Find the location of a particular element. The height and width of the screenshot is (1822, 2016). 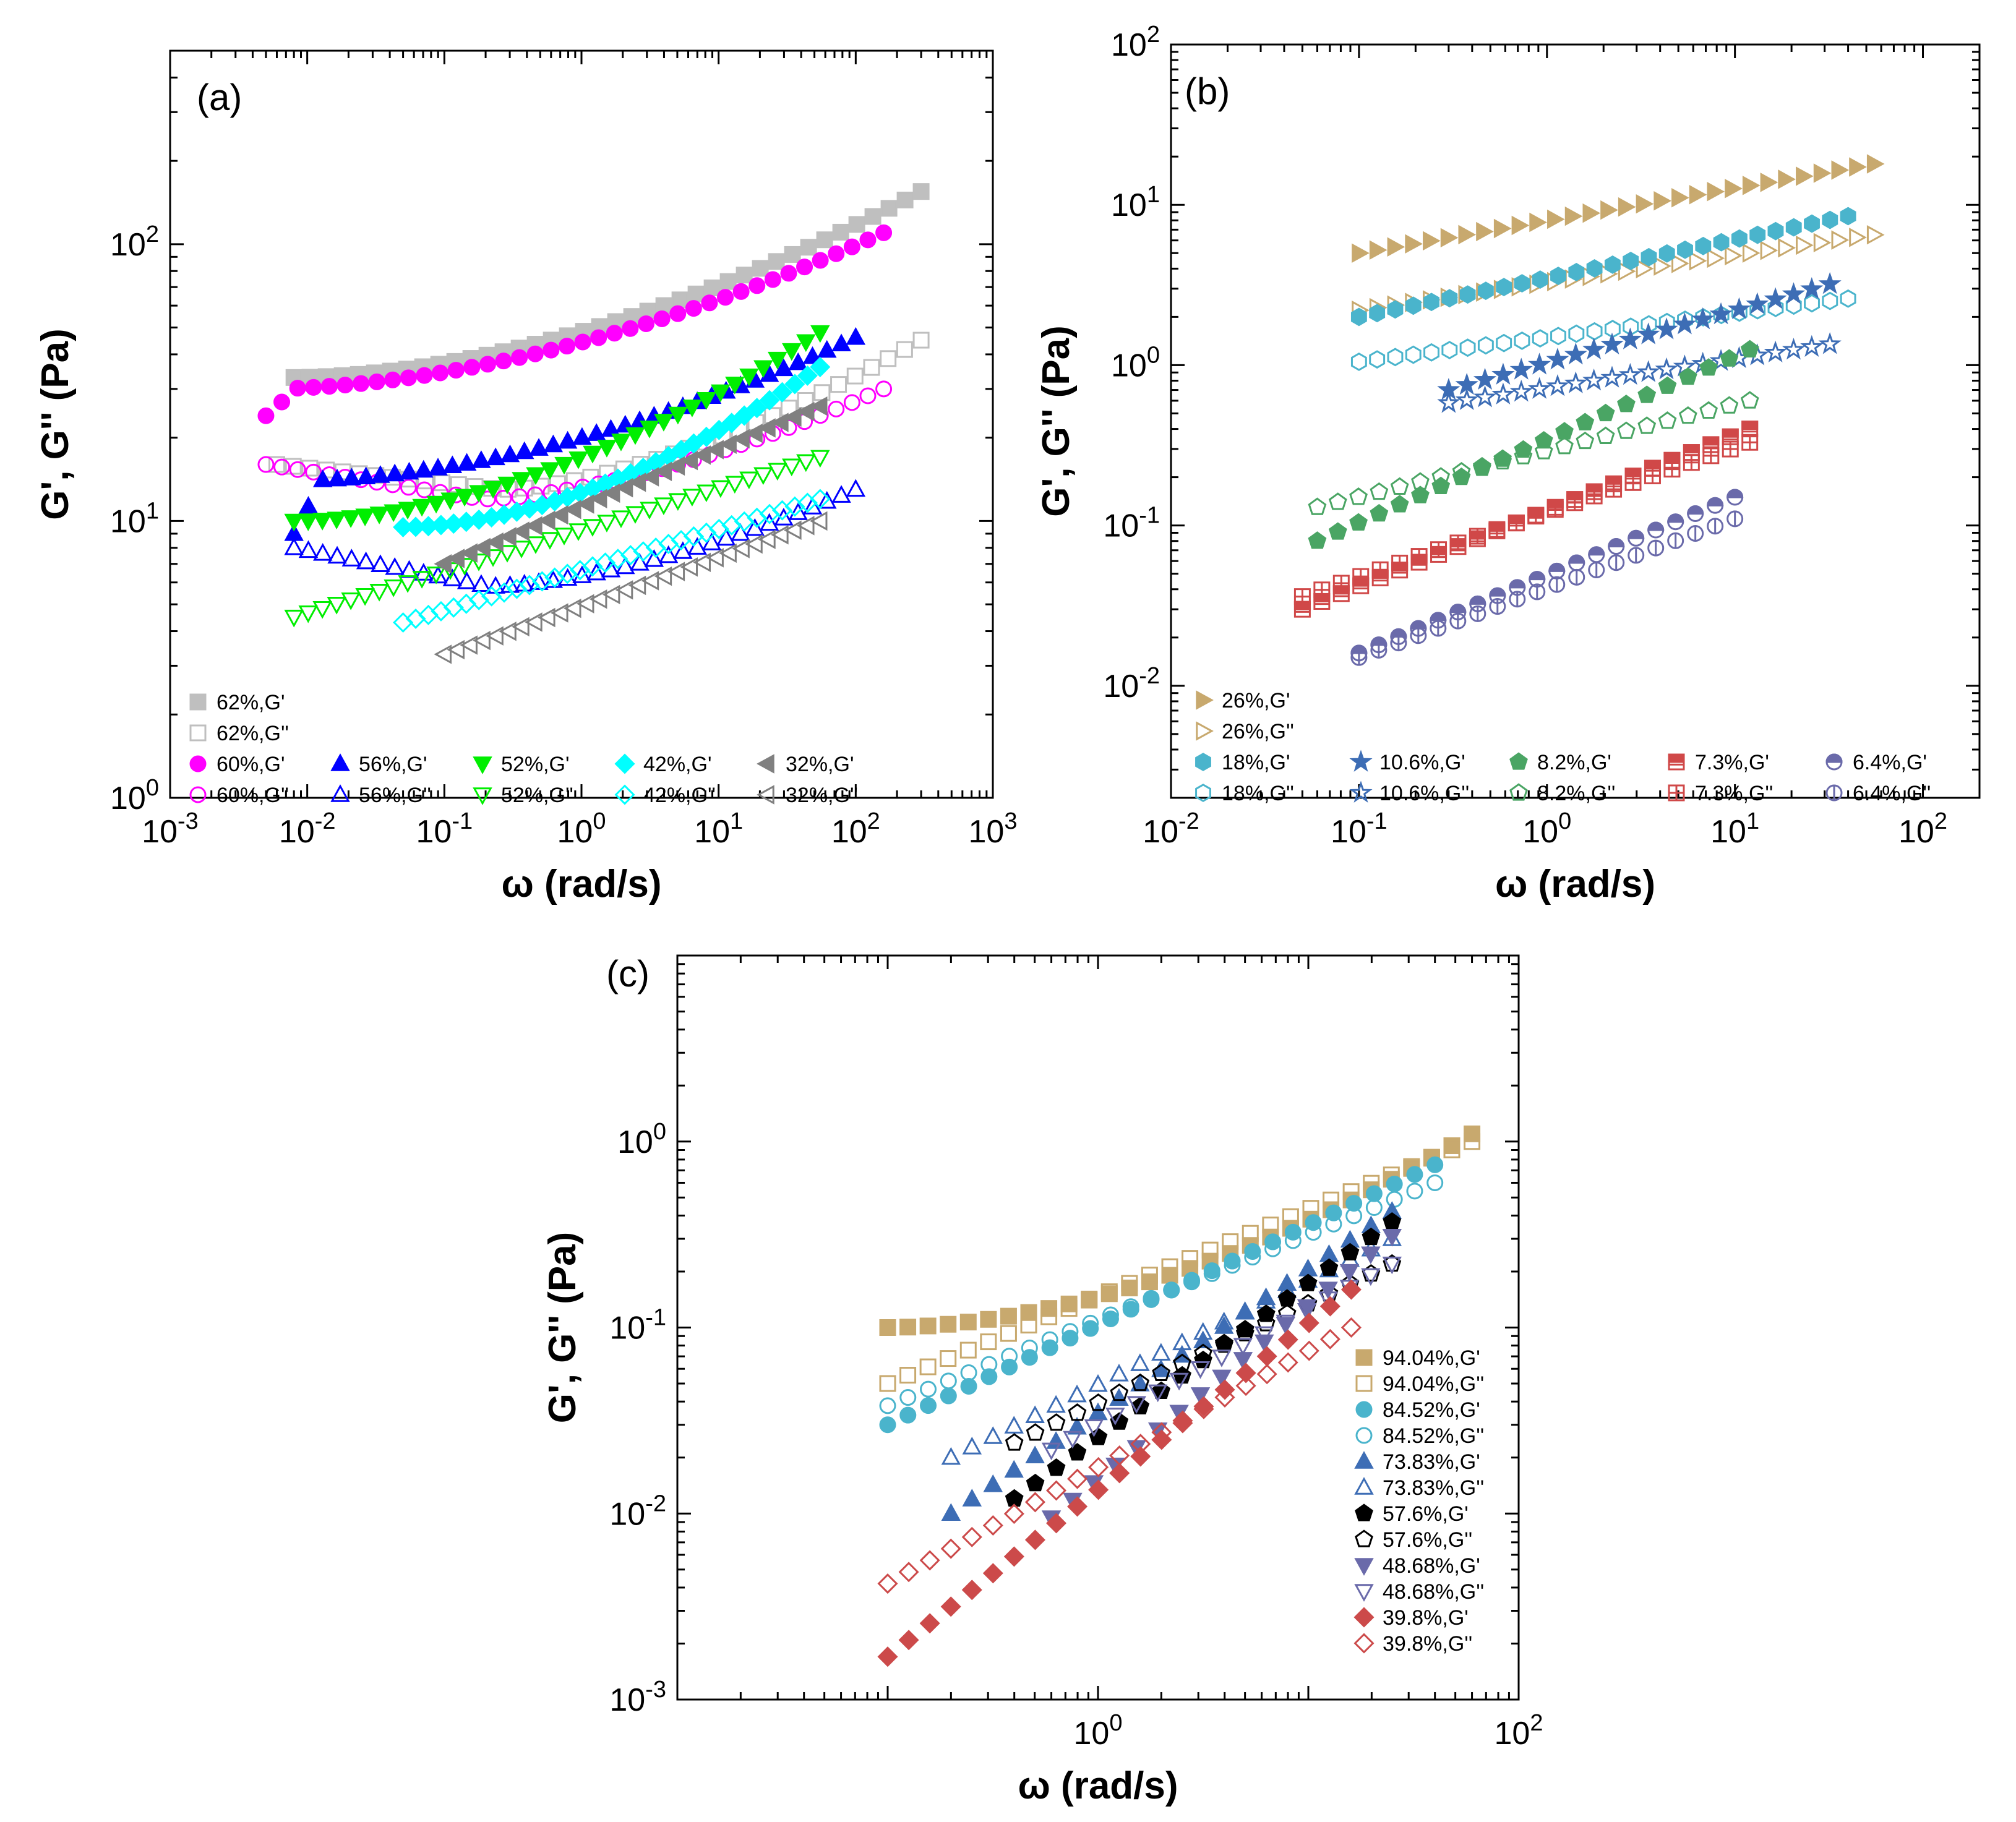

legend-label: 32%,G' is located at coordinates (820, 764).